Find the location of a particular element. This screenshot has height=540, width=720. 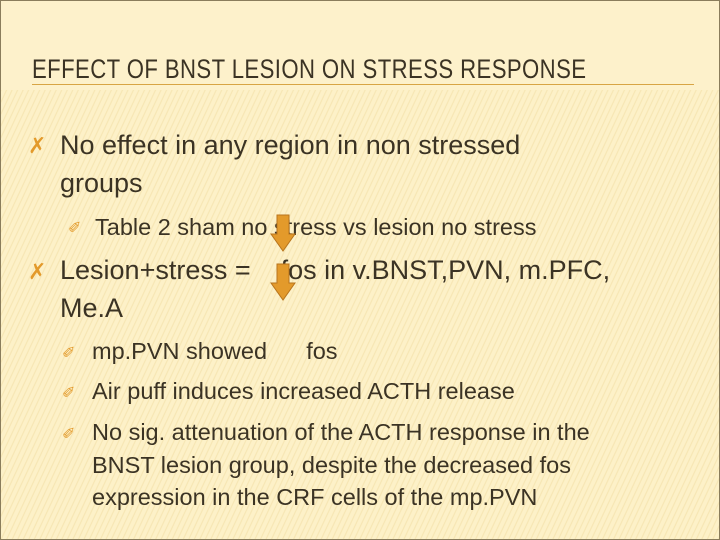

slide-title: EFFECT OF BNST LESION ON STRESS RESPONSE is located at coordinates (309, 69).